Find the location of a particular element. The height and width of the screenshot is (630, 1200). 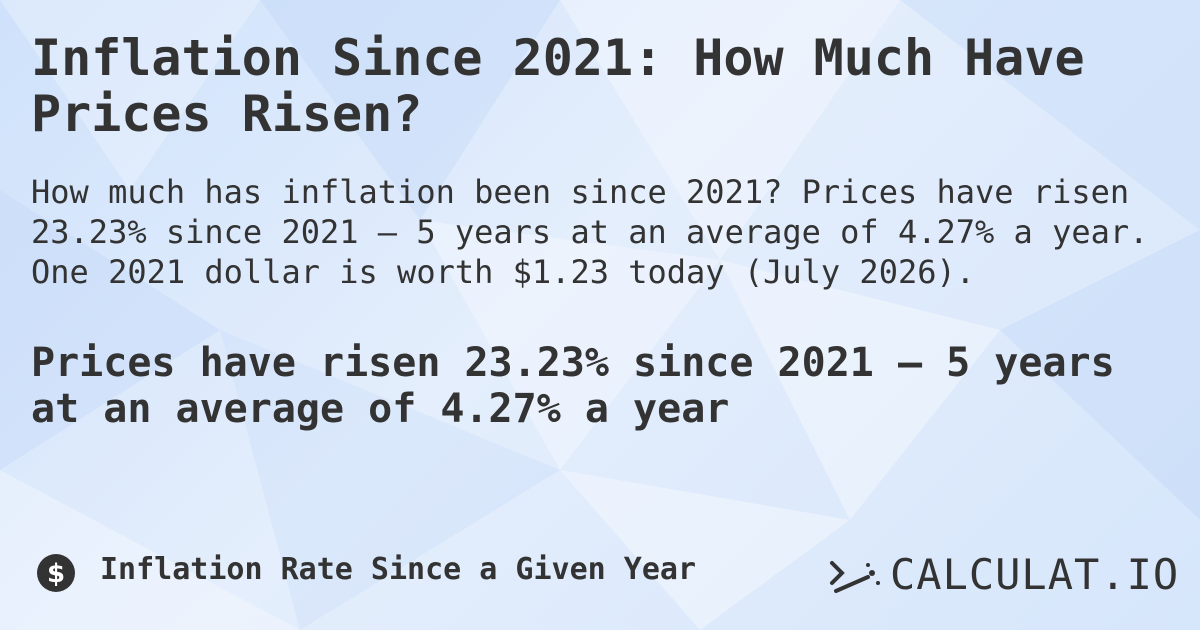

dollar-icon: $ is located at coordinates (56, 573).